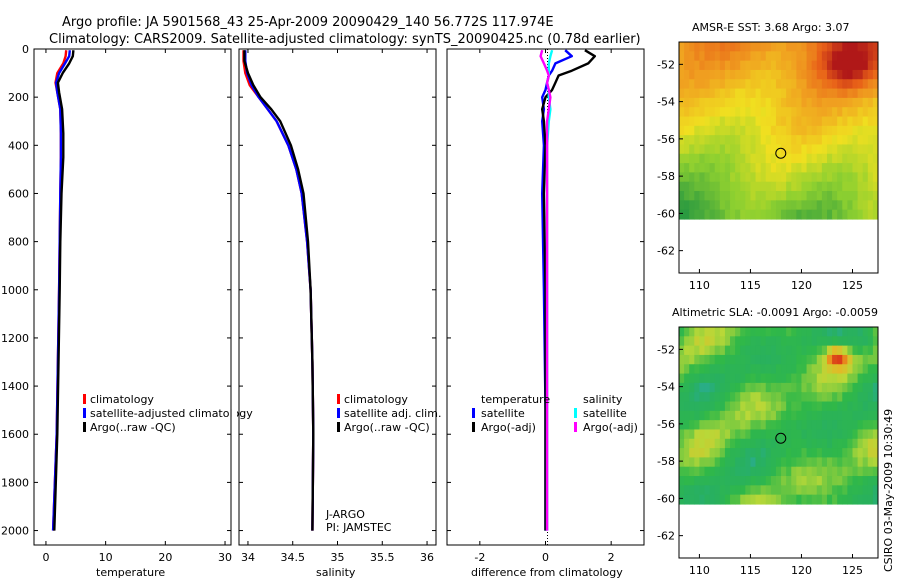 The image size is (900, 580). I want to click on legend-swatch-argo, so click(338, 427).